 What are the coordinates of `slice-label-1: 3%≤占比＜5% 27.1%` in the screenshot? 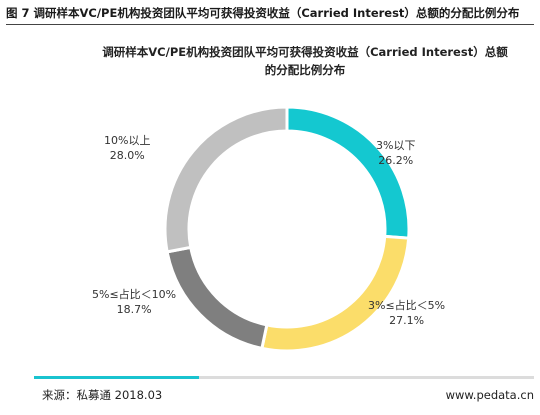 It's located at (406, 313).